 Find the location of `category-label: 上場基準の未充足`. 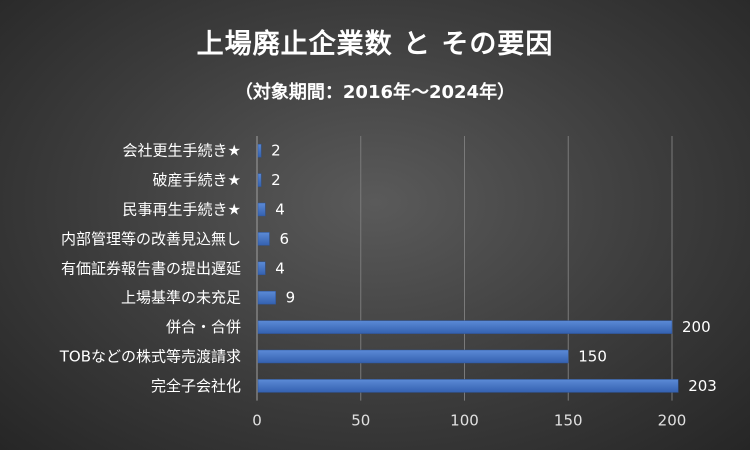

category-label: 上場基準の未充足 is located at coordinates (181, 298).